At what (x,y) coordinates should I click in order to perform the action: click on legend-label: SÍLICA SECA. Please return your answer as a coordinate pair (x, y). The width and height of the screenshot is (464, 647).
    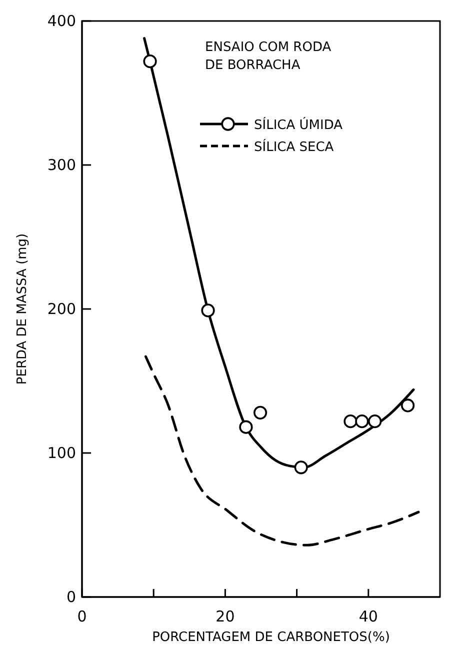
    Looking at the image, I should click on (294, 146).